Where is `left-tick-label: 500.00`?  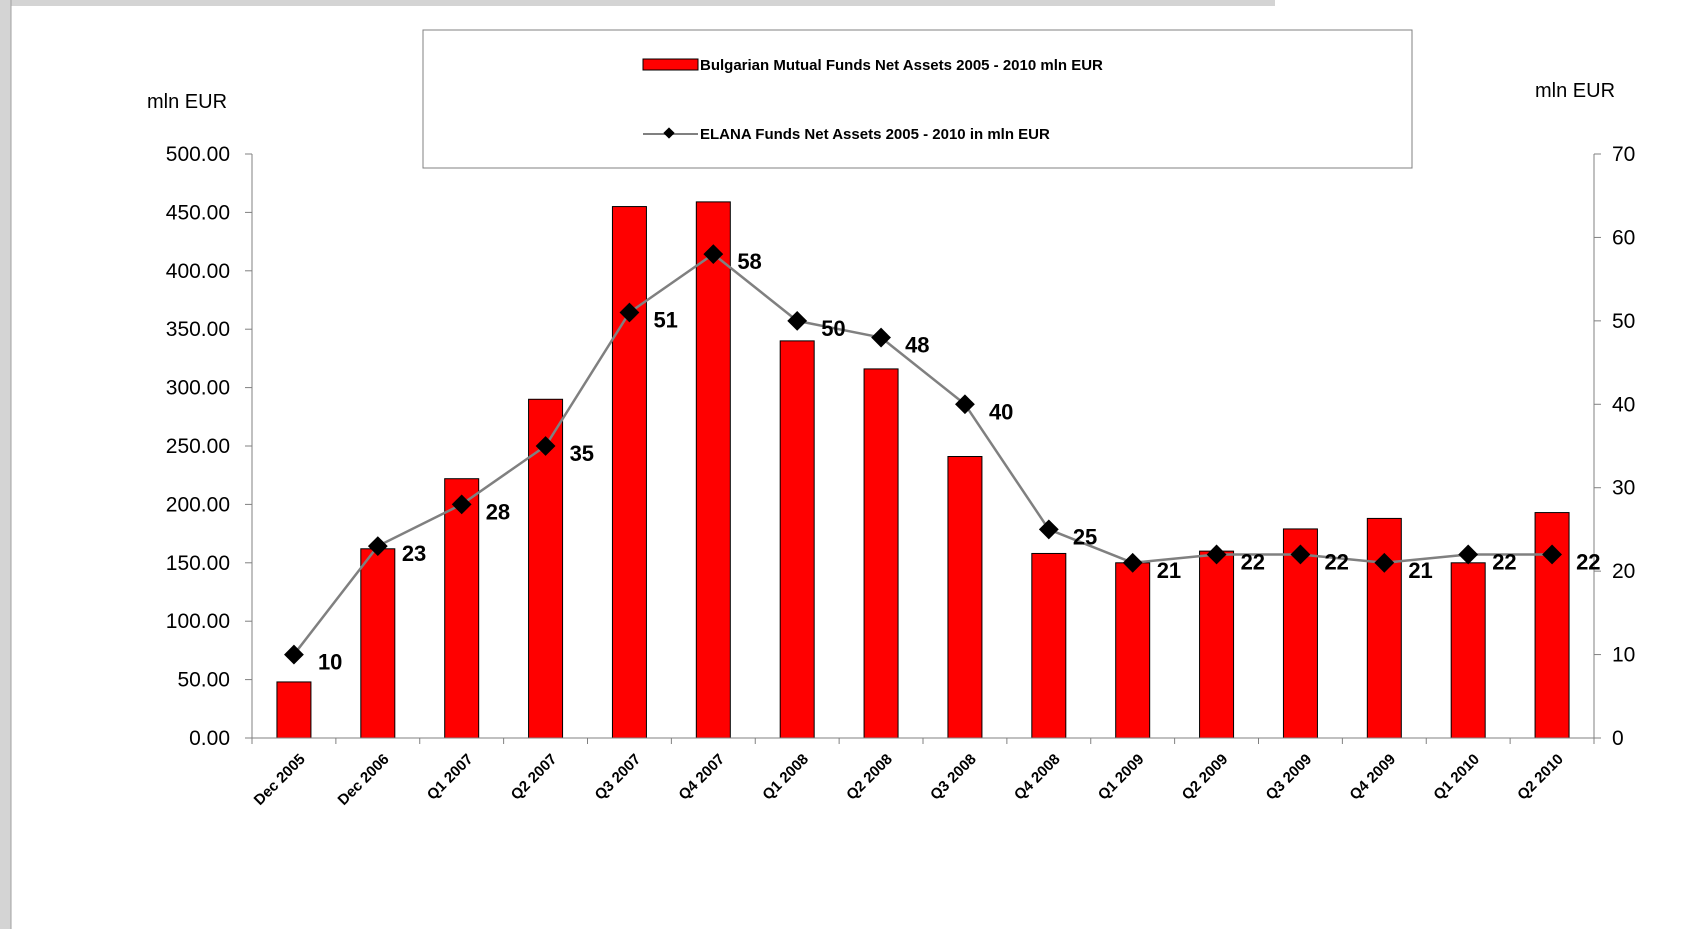
left-tick-label: 500.00 is located at coordinates (198, 154).